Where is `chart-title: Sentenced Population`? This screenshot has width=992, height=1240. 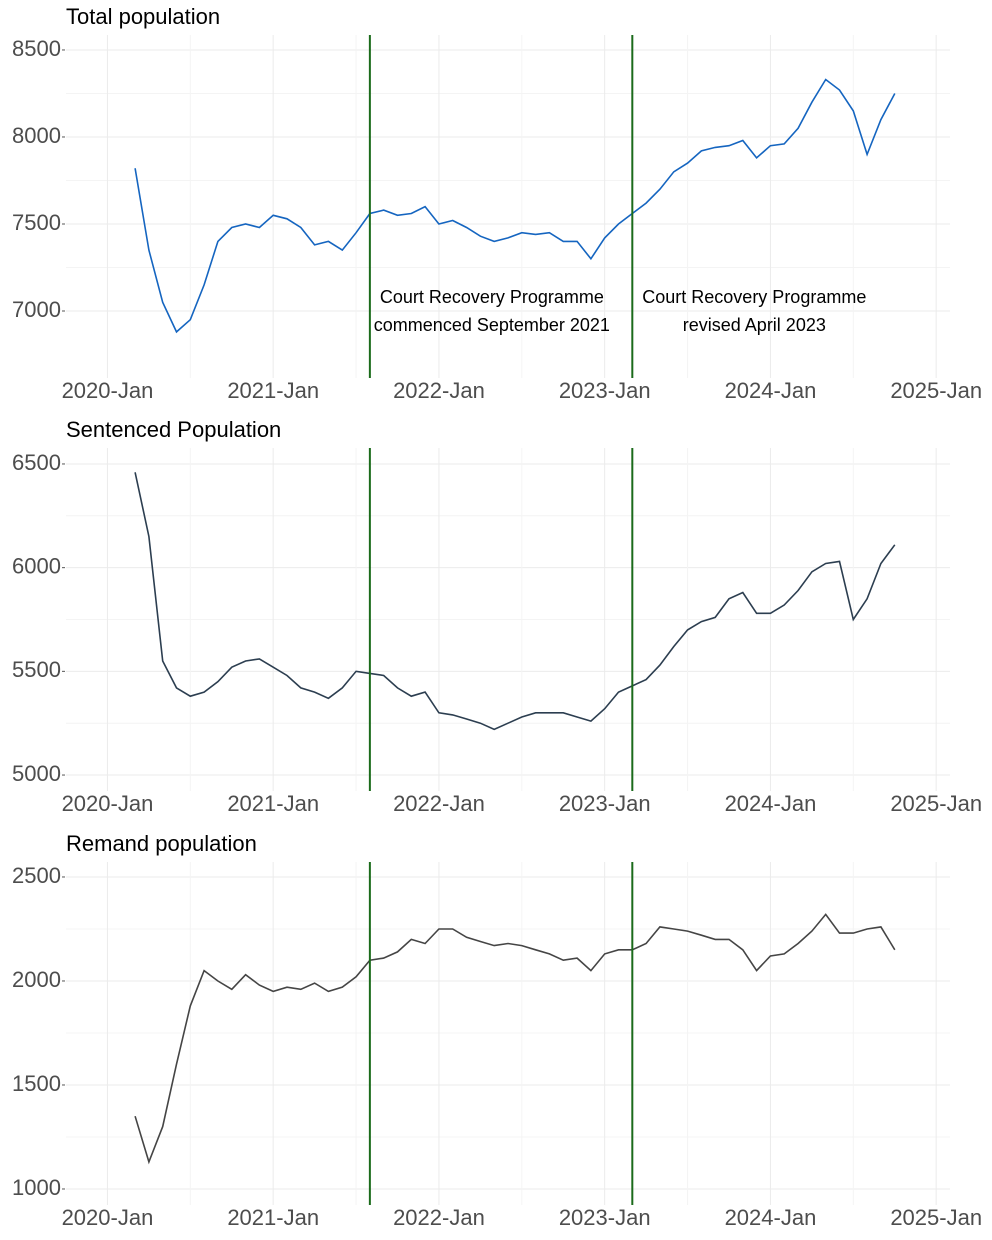 chart-title: Sentenced Population is located at coordinates (173, 429).